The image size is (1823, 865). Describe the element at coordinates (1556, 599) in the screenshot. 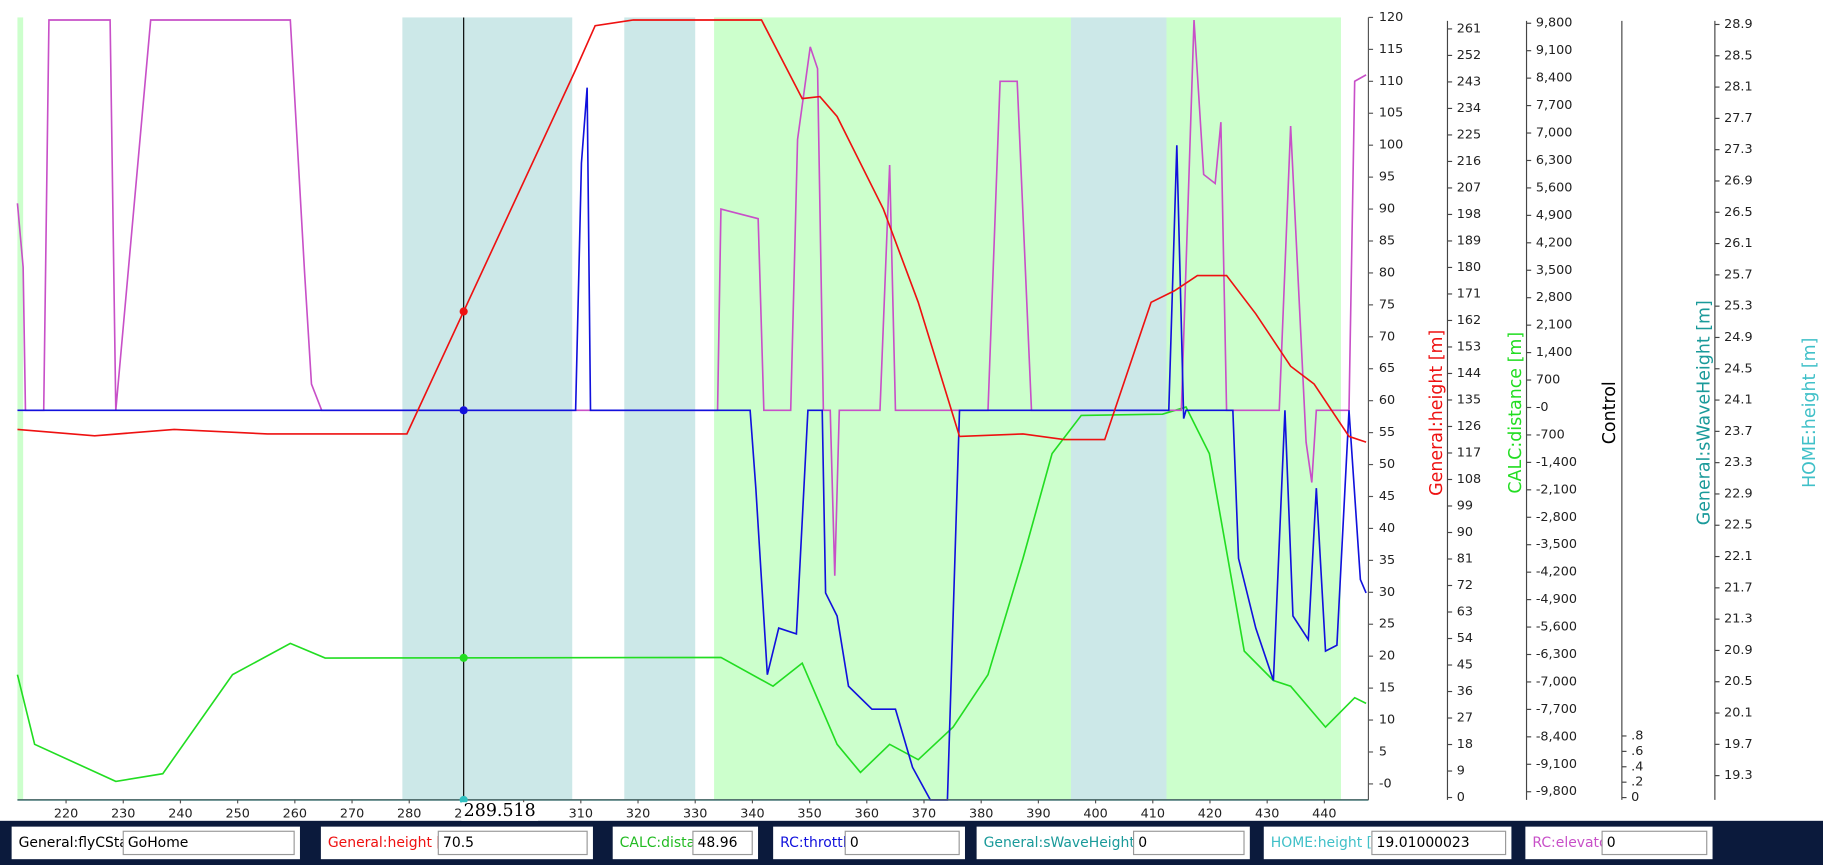

I see `axis-tick-label: -4,900` at that location.